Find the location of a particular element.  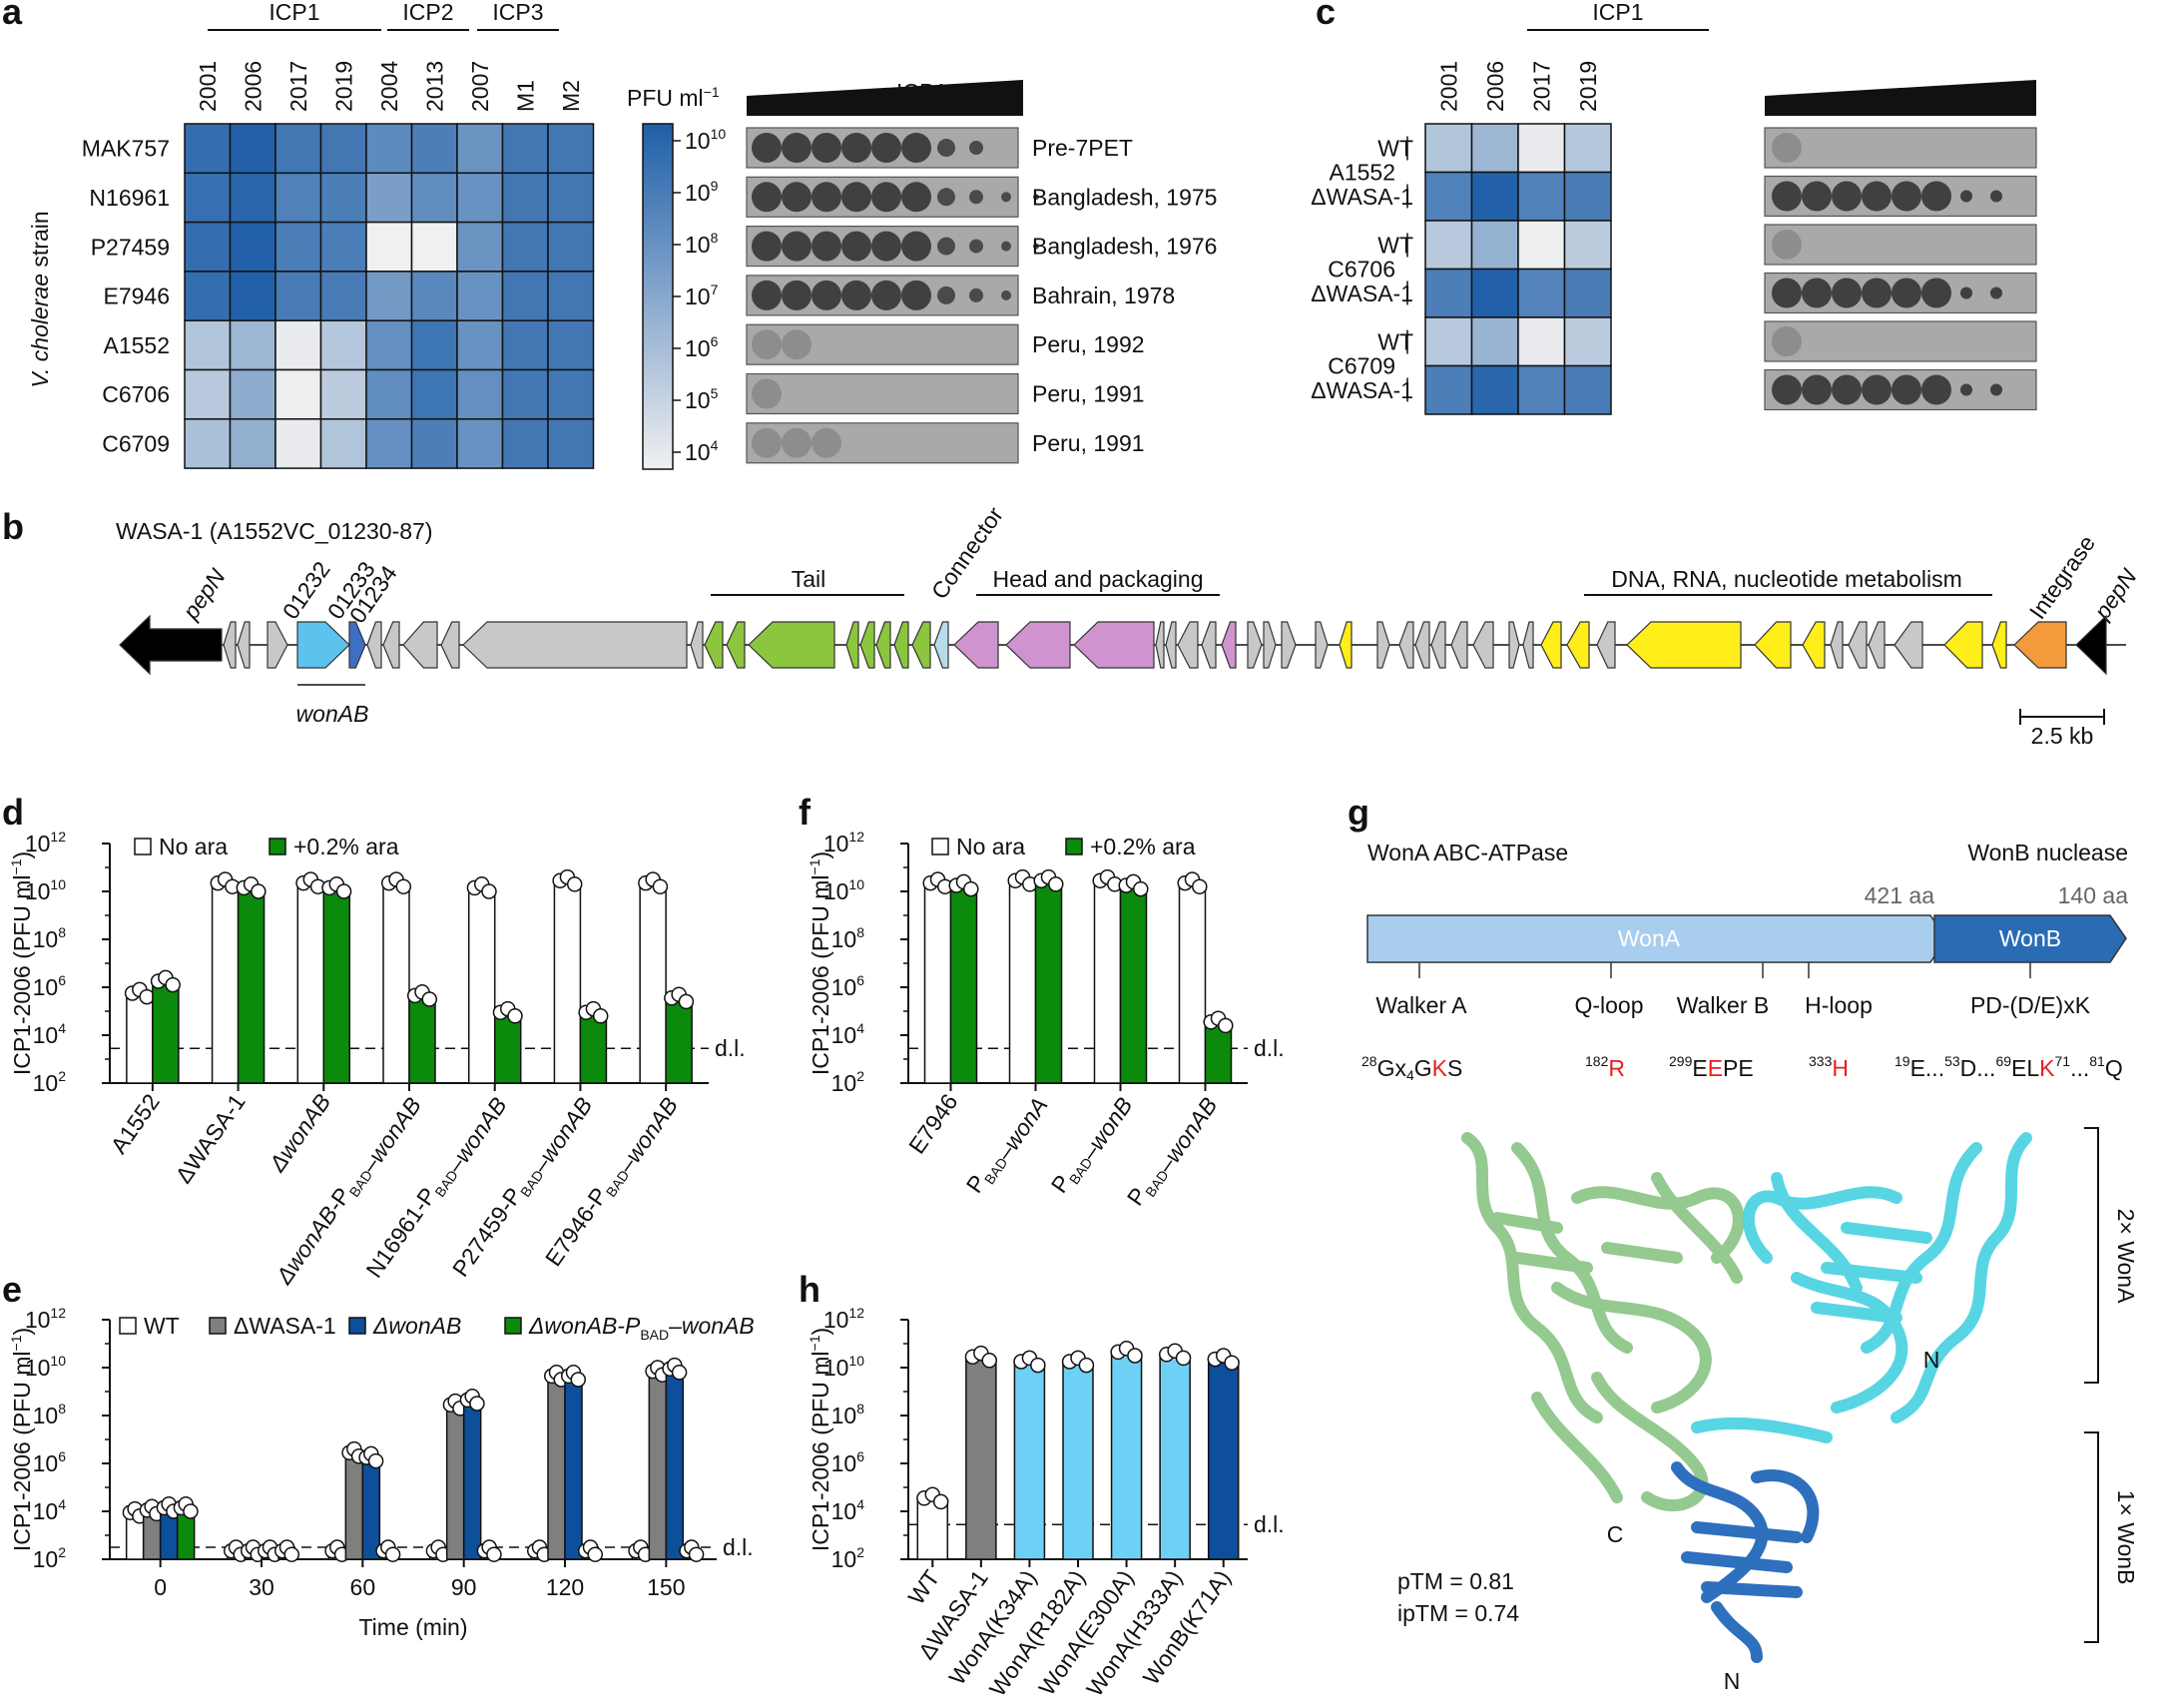

colorbar is located at coordinates (658, 296).